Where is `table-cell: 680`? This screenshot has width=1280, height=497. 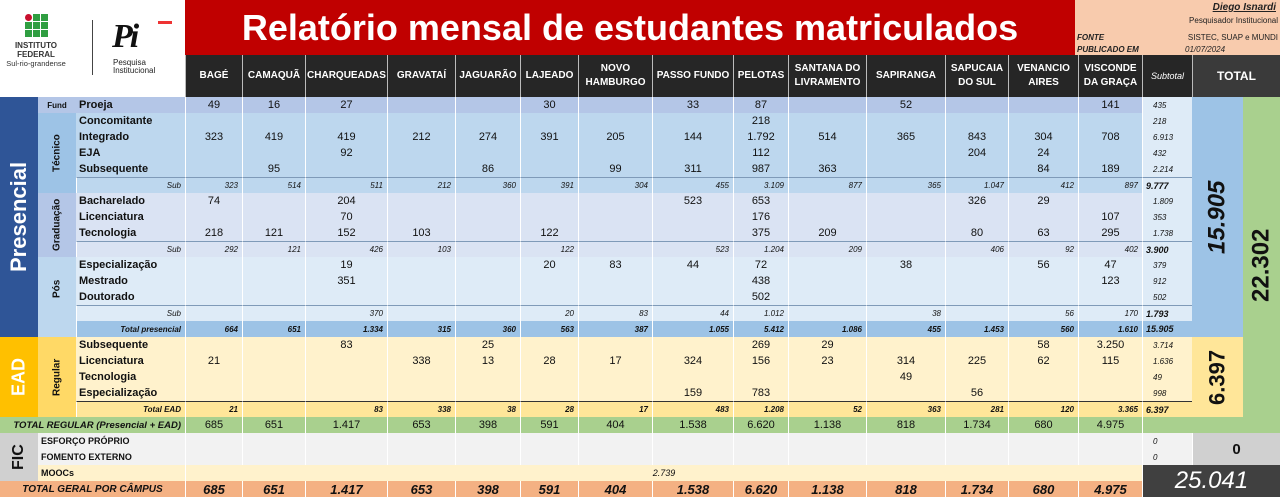
table-cell: 680 is located at coordinates (1043, 489).